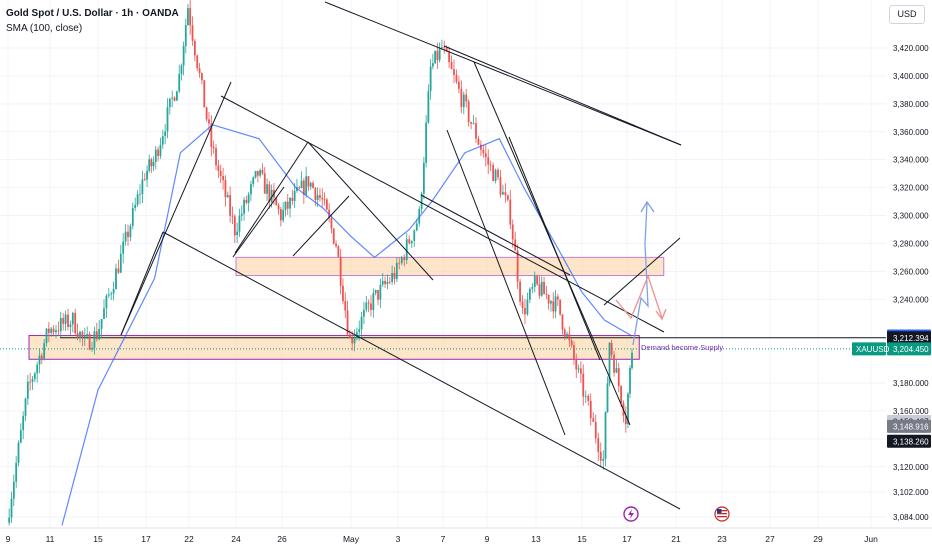 Image resolution: width=932 pixels, height=550 pixels. What do you see at coordinates (631, 514) in the screenshot?
I see `lightning-glyph` at bounding box center [631, 514].